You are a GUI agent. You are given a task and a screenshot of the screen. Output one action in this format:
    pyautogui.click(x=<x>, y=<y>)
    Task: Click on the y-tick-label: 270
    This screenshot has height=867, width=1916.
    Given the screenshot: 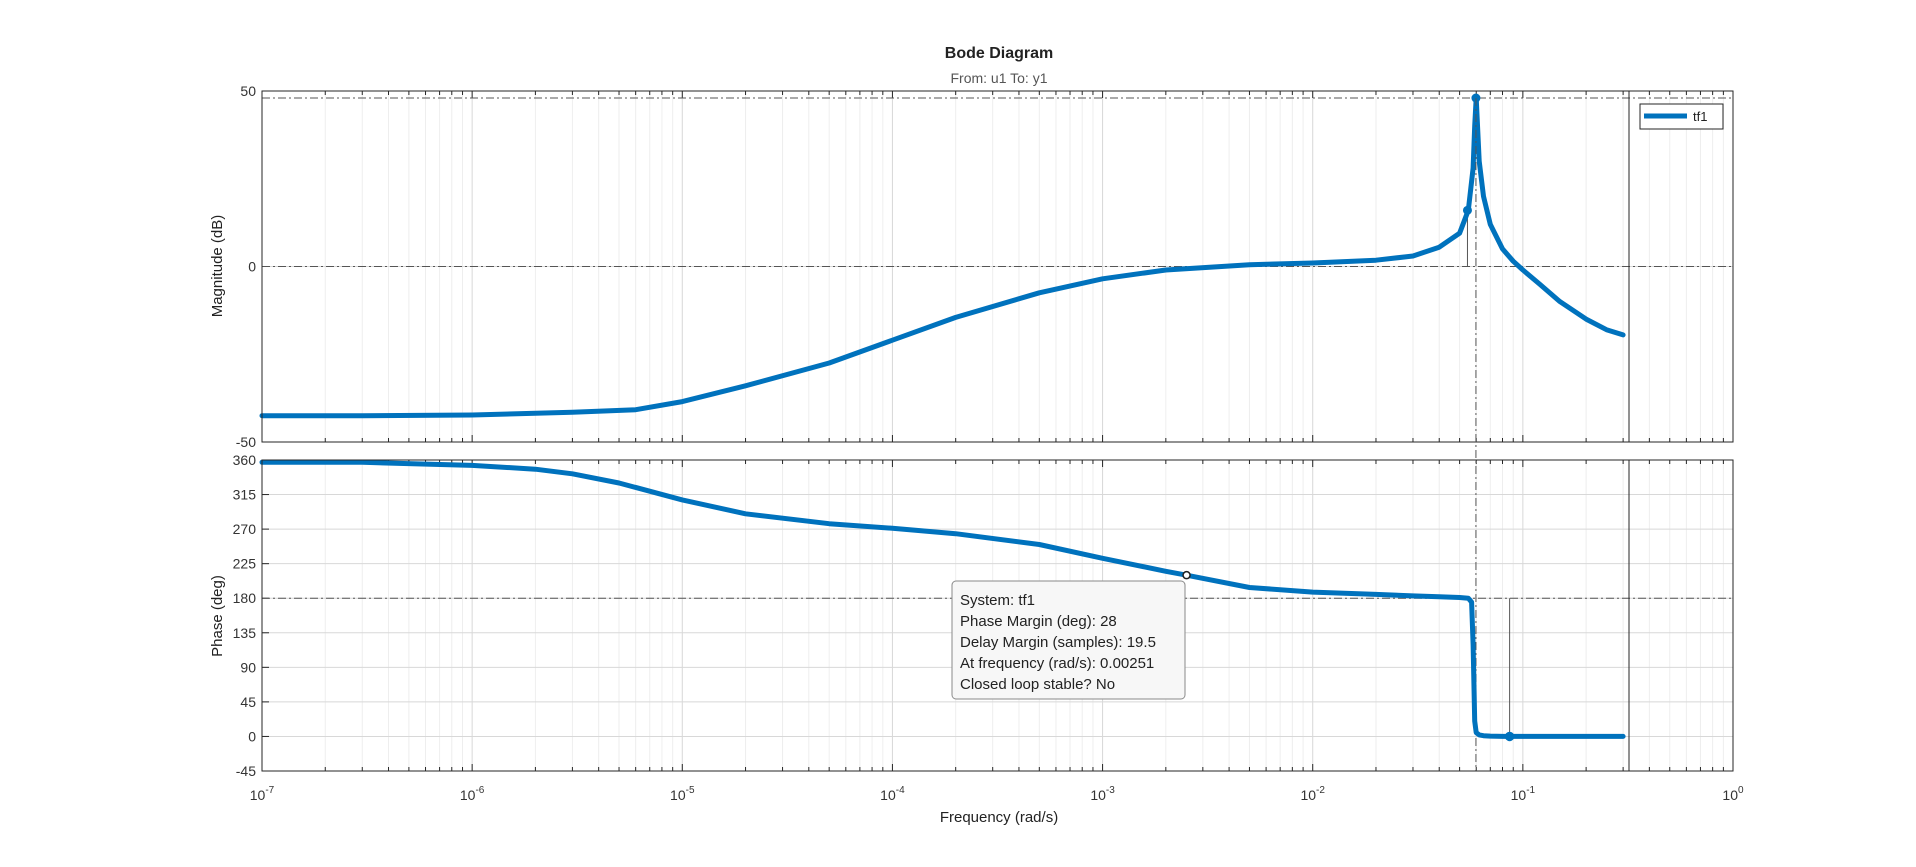 What is the action you would take?
    pyautogui.click(x=245, y=529)
    